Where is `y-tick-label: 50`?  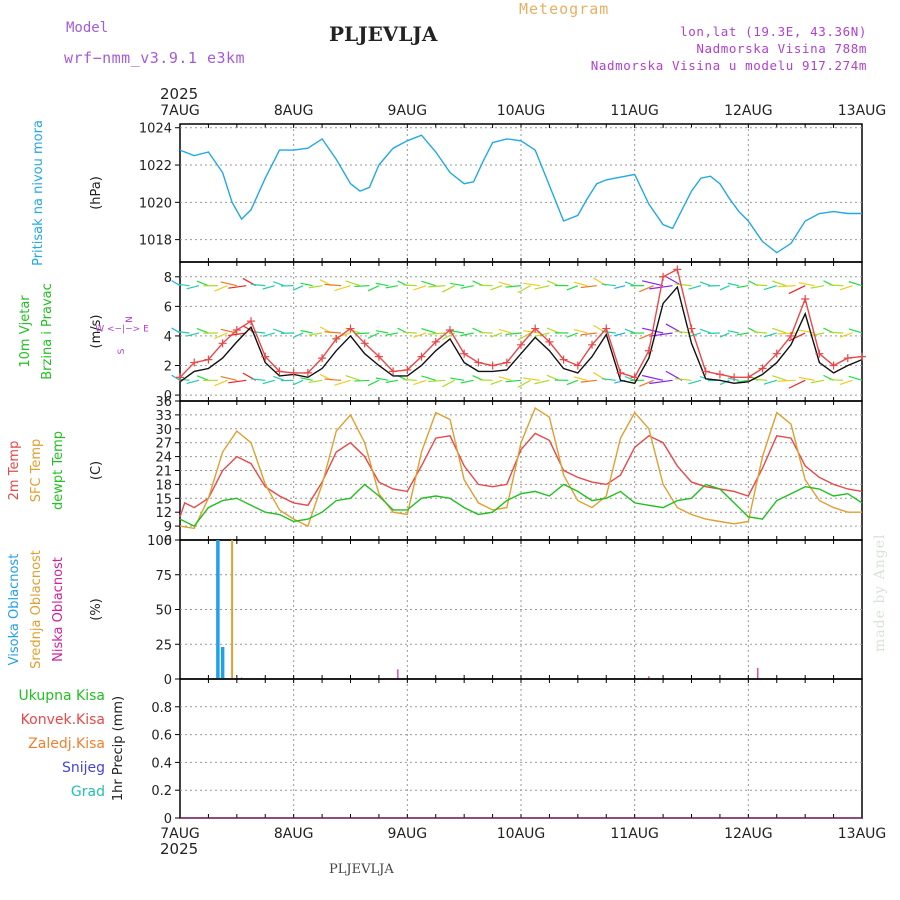
y-tick-label: 50 is located at coordinates (163, 611).